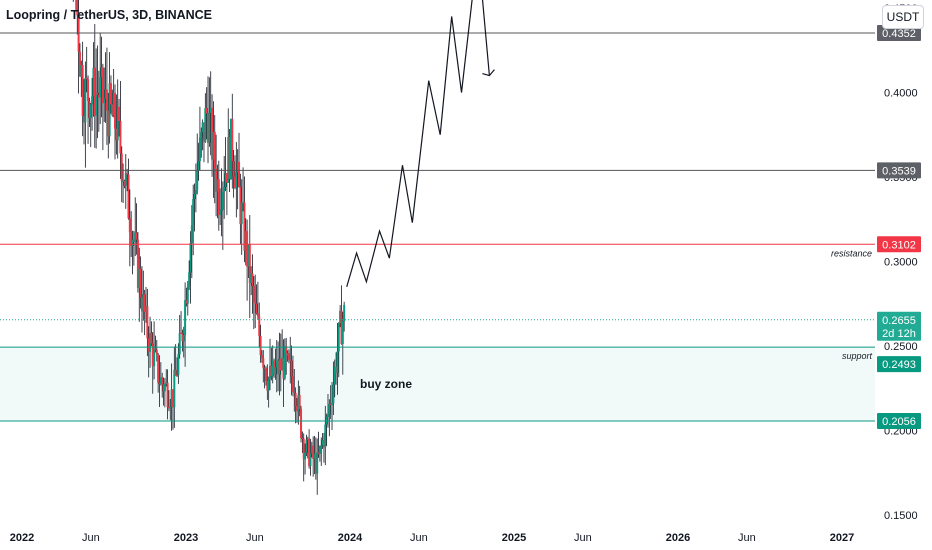 Image resolution: width=932 pixels, height=550 pixels. What do you see at coordinates (186, 538) in the screenshot?
I see `x-tick-label: 2023` at bounding box center [186, 538].